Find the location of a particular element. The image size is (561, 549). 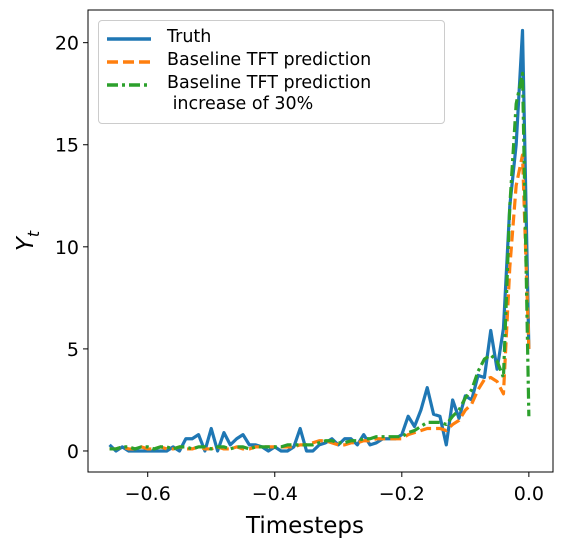

x-tick-label: −0.2 is located at coordinates (402, 494).